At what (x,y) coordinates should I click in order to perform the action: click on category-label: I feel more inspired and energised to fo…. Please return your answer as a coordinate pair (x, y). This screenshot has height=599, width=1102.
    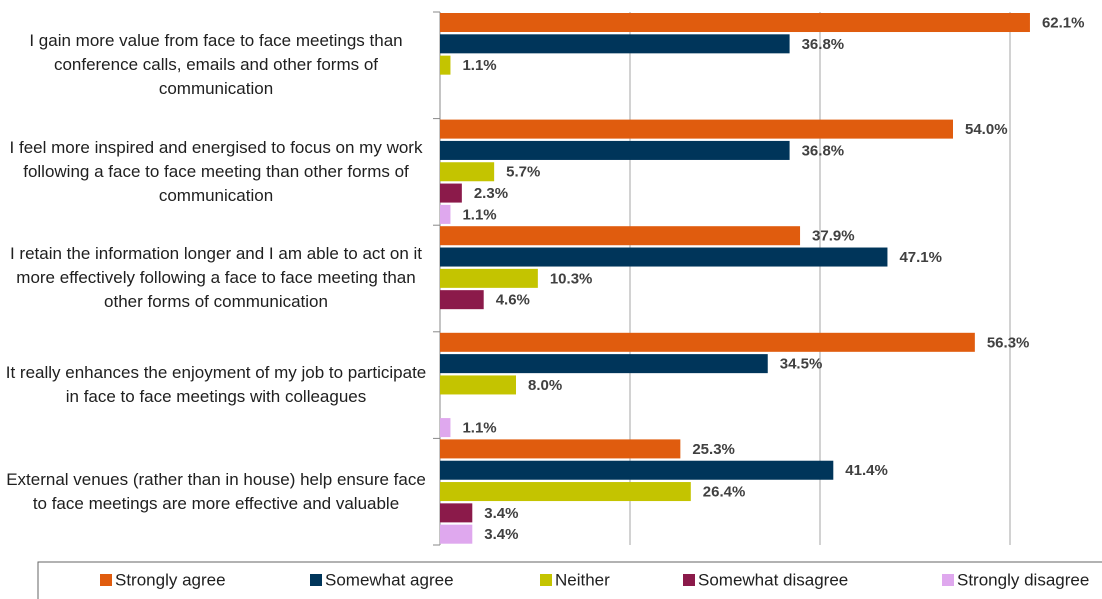
    Looking at the image, I should click on (216, 171).